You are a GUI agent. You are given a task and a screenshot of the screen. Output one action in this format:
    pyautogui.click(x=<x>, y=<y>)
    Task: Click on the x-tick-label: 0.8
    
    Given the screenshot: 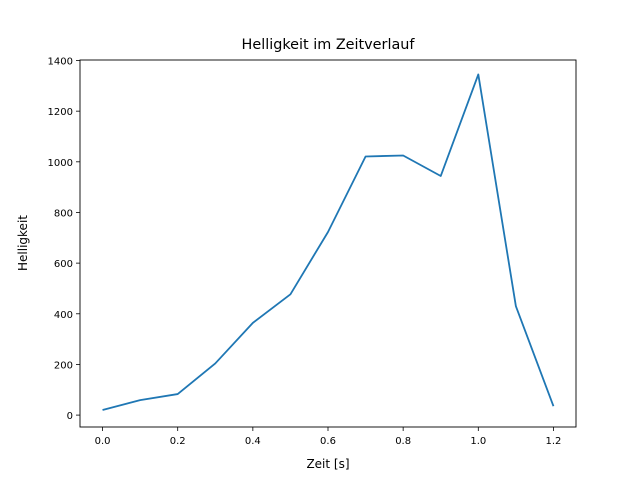 What is the action you would take?
    pyautogui.click(x=403, y=441)
    